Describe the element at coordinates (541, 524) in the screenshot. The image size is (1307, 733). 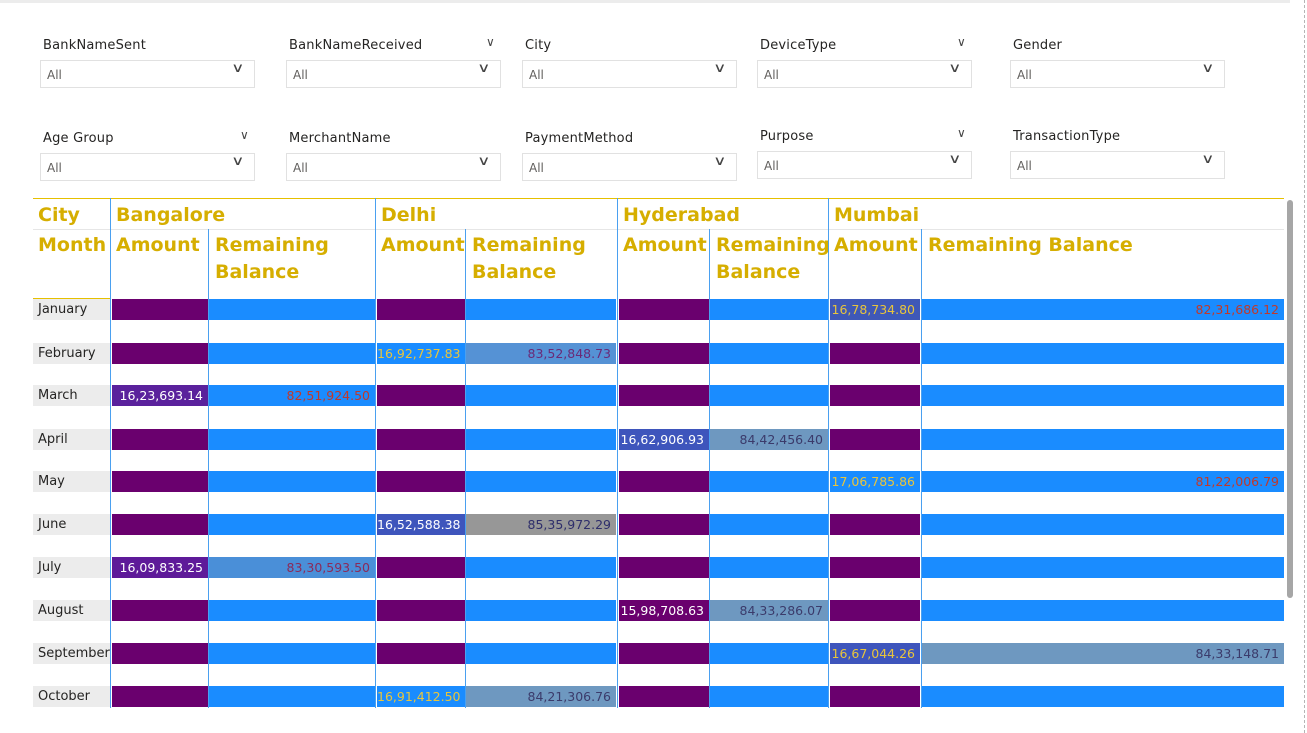
I see `remaining-balance-cell: 85,35,972.29` at that location.